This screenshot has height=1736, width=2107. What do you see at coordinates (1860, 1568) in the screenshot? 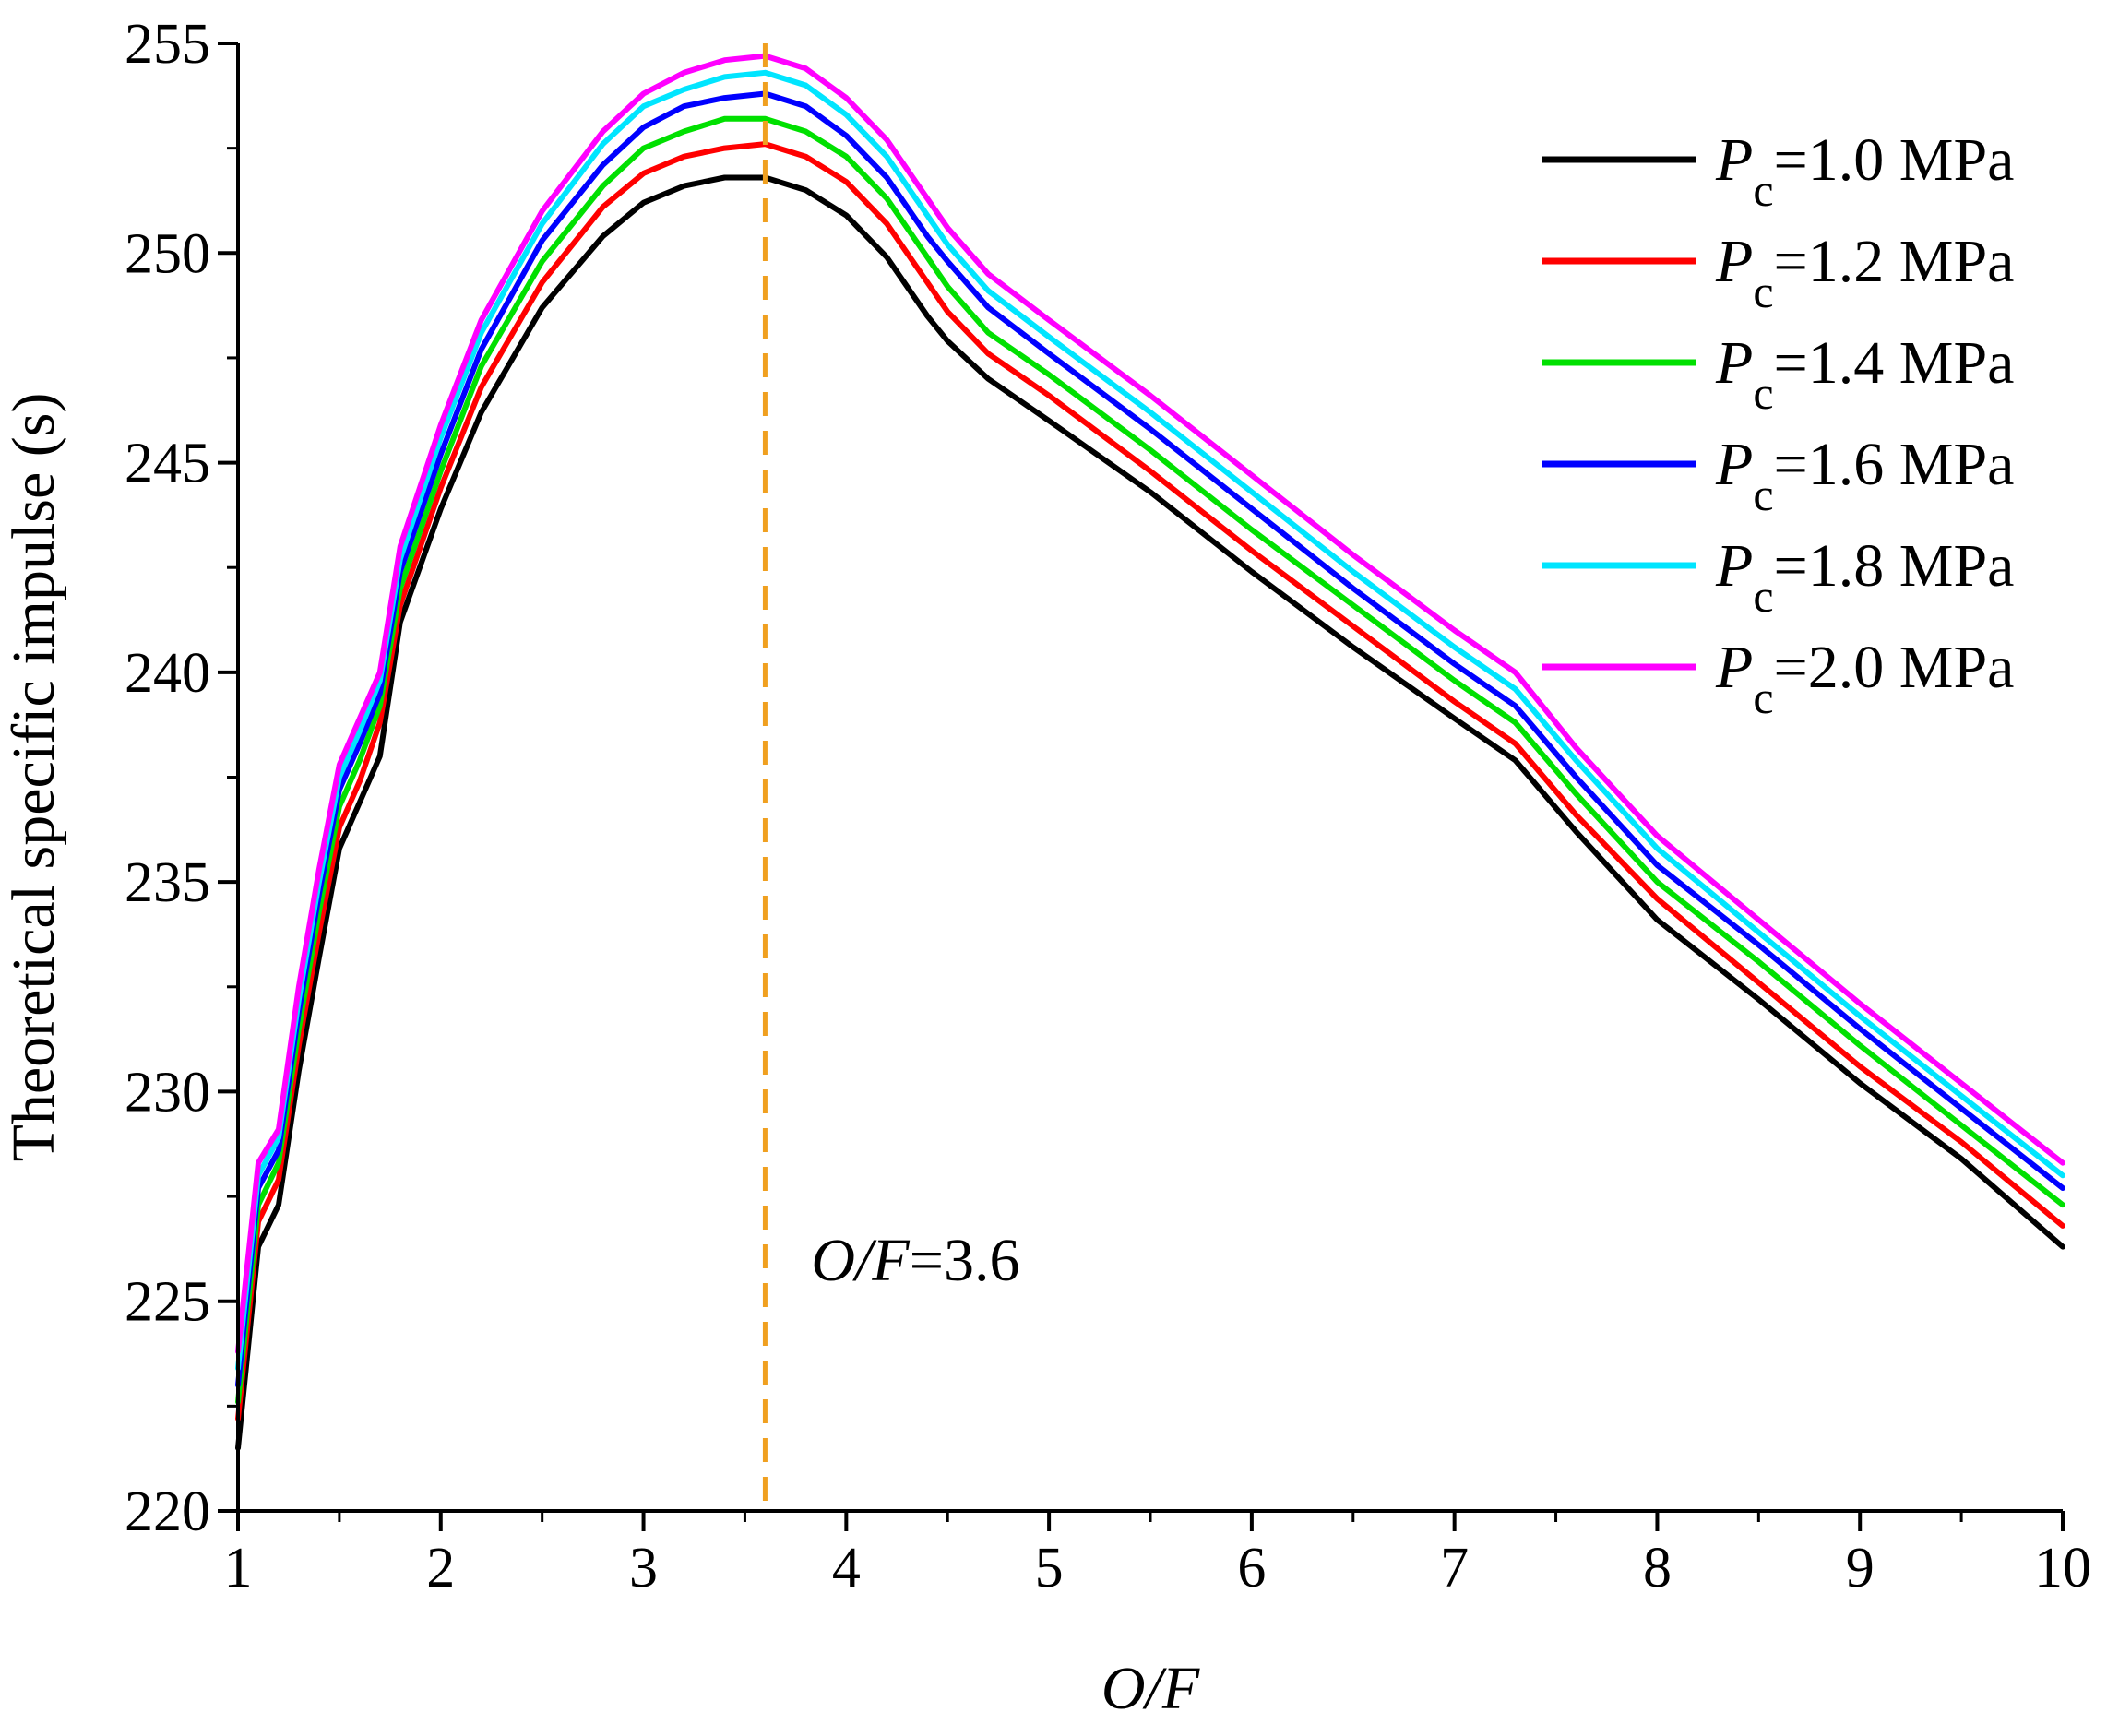
I see `x-tick-label: 9` at bounding box center [1860, 1568].